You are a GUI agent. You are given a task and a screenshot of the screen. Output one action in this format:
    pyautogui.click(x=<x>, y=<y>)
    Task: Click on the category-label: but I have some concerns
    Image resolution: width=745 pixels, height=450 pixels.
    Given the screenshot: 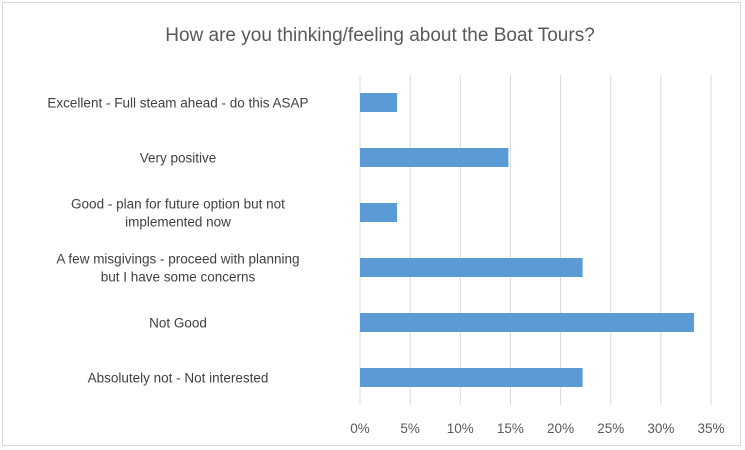 What is the action you would take?
    pyautogui.click(x=178, y=277)
    